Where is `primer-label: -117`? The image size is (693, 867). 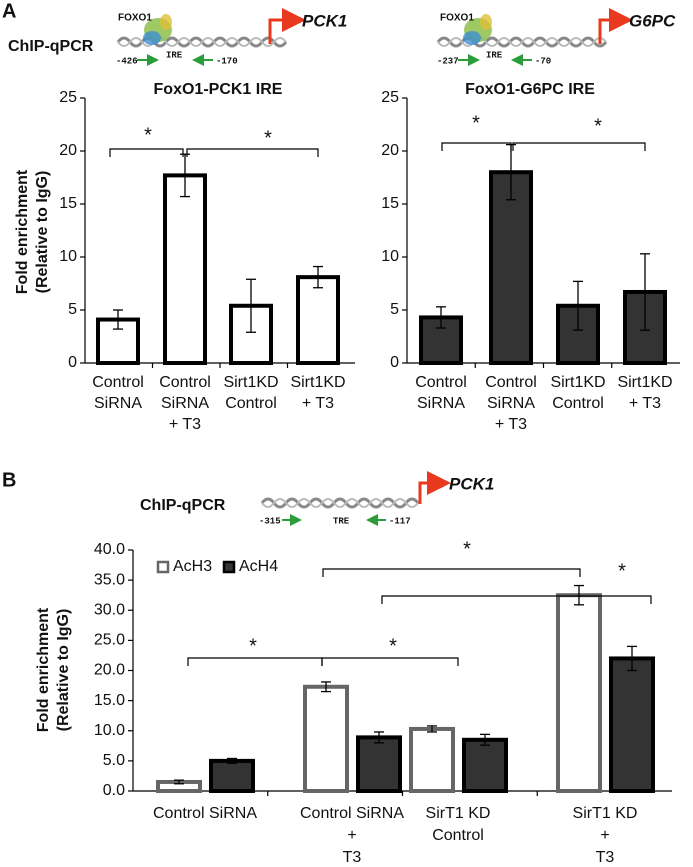 primer-label: -117 is located at coordinates (400, 521).